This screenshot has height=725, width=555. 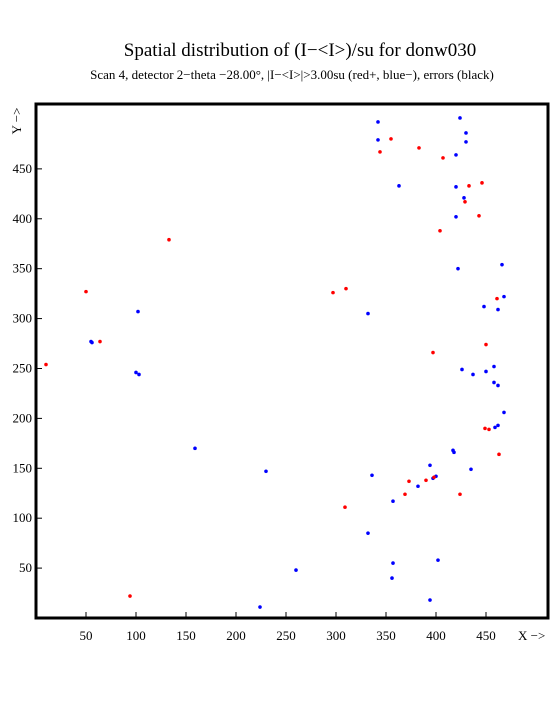 I want to click on y-tick-label: 50, so click(x=25, y=567).